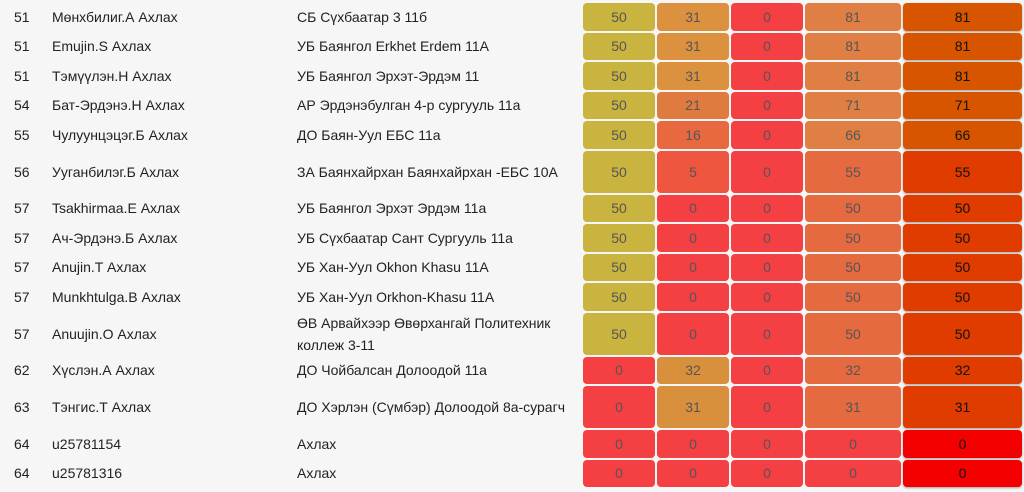 The height and width of the screenshot is (492, 1024). What do you see at coordinates (962, 105) in the screenshot?
I see `total-score-cell: 71` at bounding box center [962, 105].